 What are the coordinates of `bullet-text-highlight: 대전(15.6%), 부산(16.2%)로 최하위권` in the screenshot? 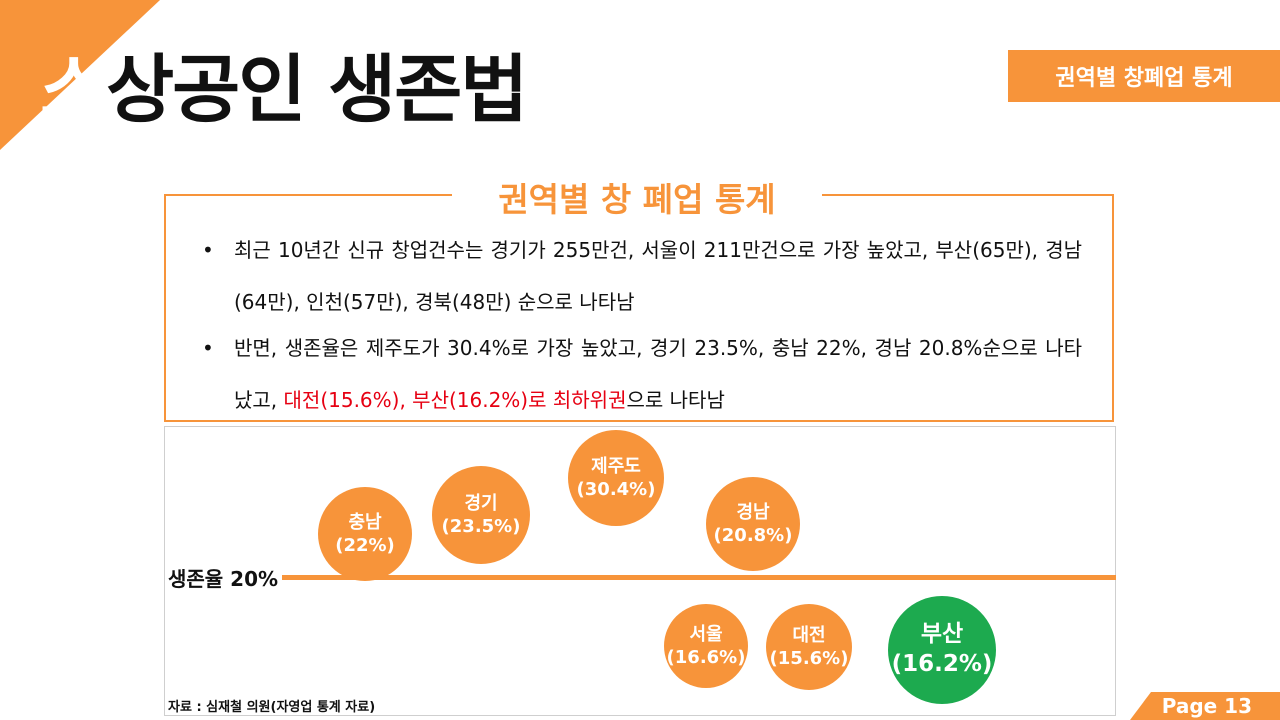 It's located at (455, 400).